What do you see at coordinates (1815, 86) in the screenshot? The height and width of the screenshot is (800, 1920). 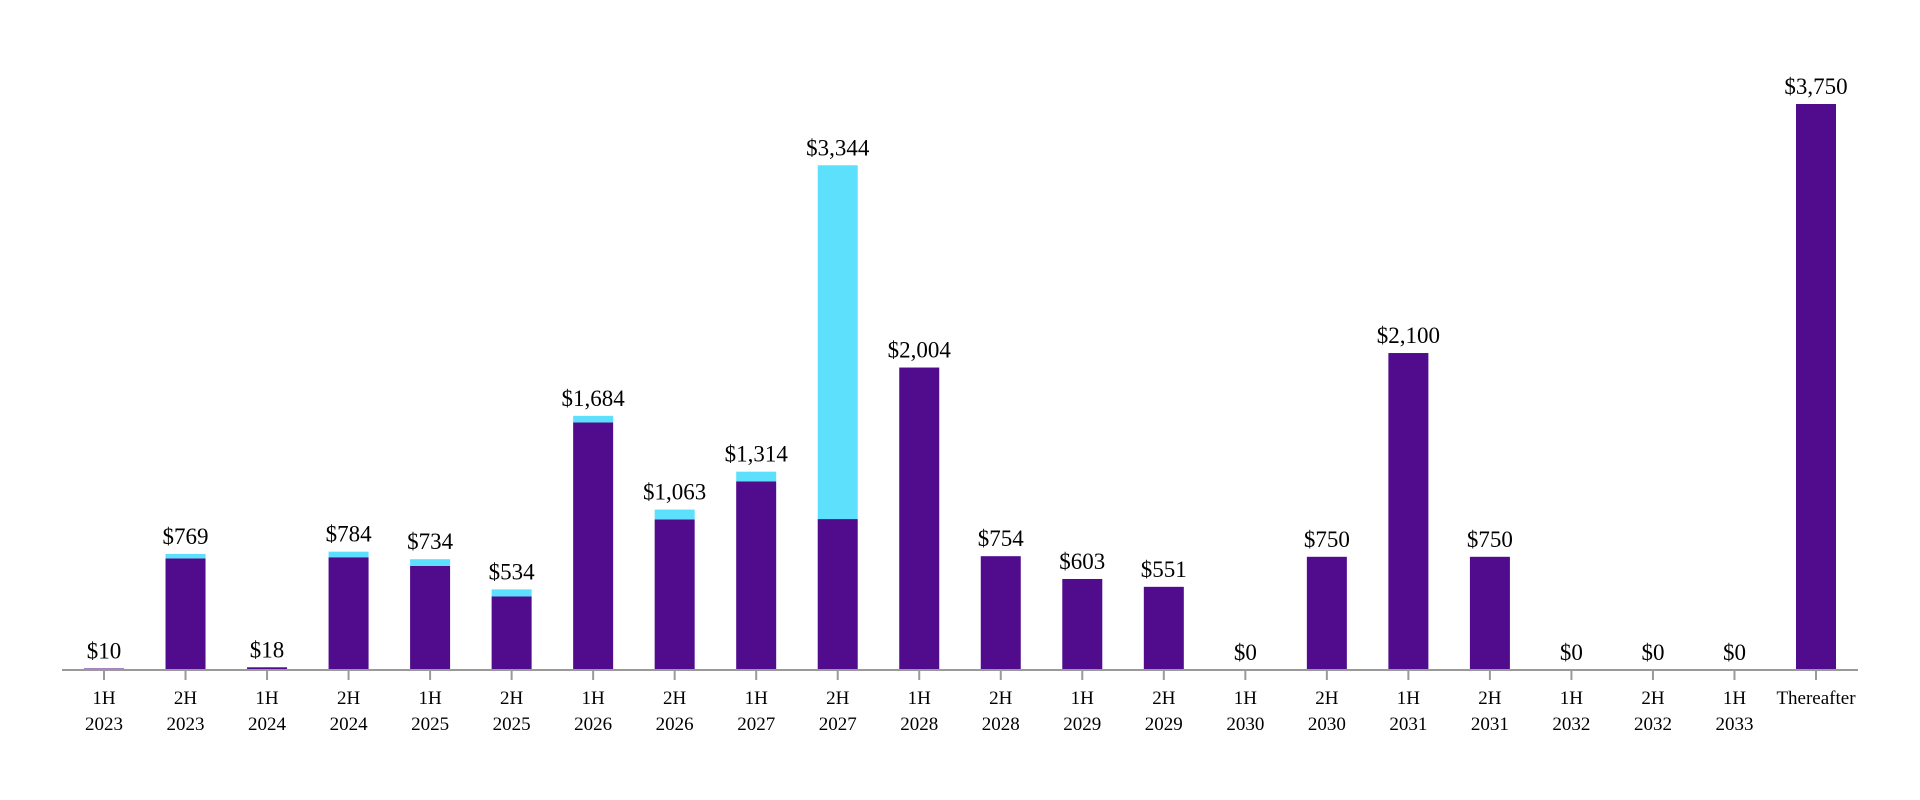 I see `data-label: $3,750` at bounding box center [1815, 86].